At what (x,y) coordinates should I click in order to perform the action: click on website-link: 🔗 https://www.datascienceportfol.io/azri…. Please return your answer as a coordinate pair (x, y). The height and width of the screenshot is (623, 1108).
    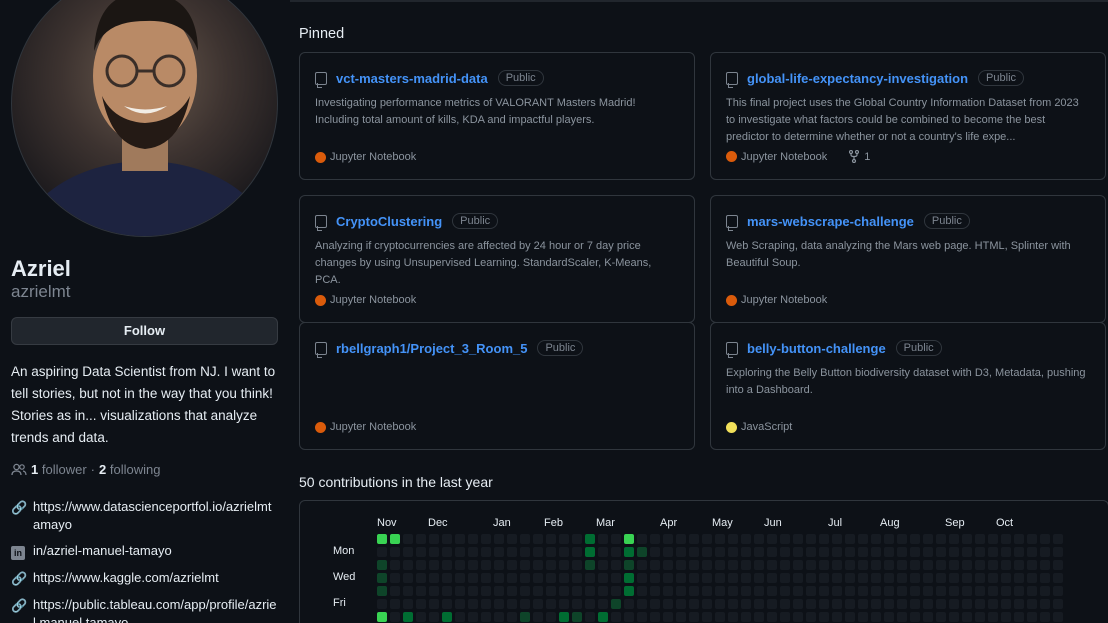
    Looking at the image, I should click on (141, 515).